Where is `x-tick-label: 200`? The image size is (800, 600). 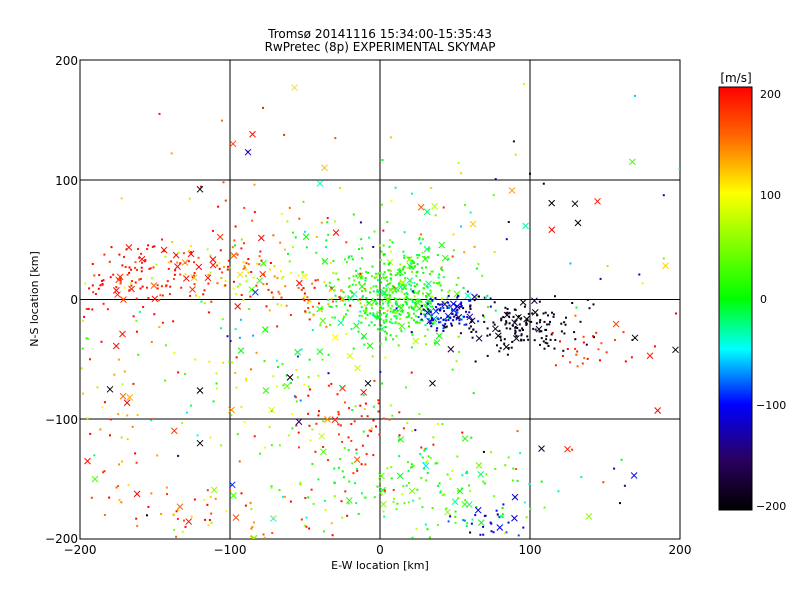
x-tick-label: 200 is located at coordinates (680, 550).